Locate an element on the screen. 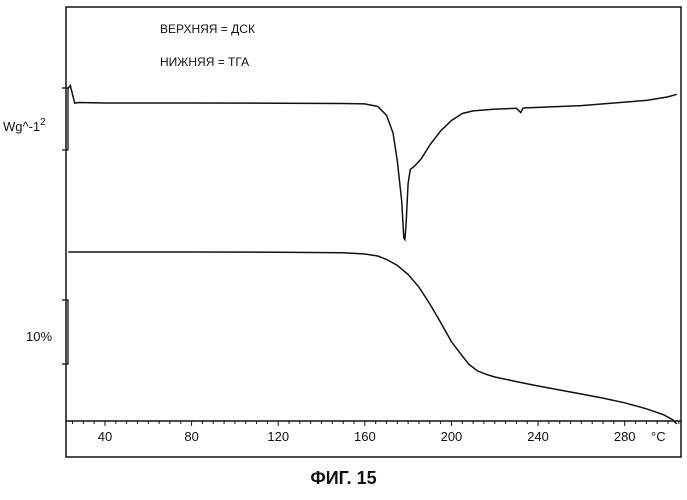  dsc-scale-bracket is located at coordinates (65, 119).